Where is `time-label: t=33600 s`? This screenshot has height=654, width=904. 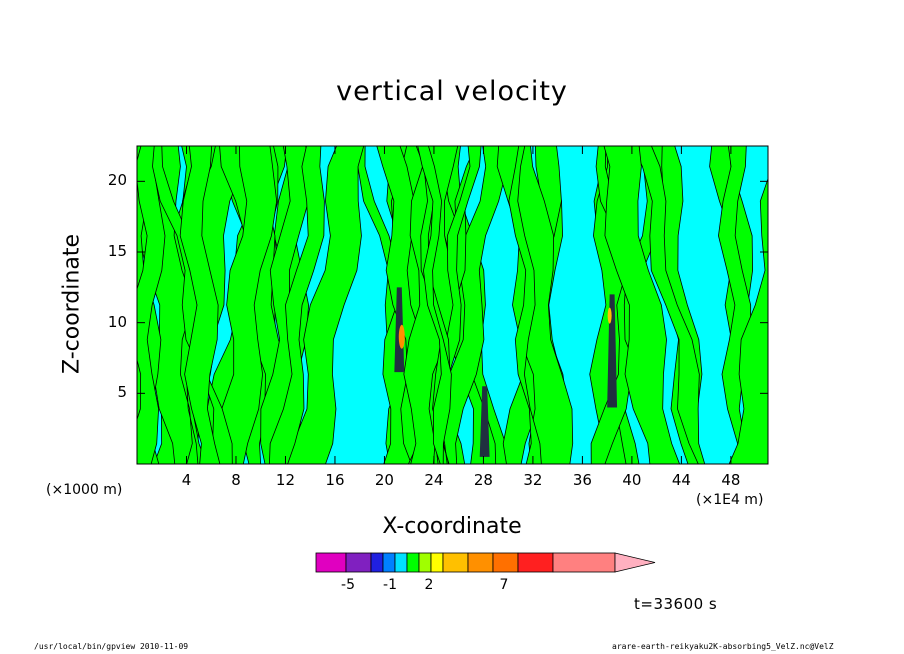 time-label: t=33600 s is located at coordinates (676, 604).